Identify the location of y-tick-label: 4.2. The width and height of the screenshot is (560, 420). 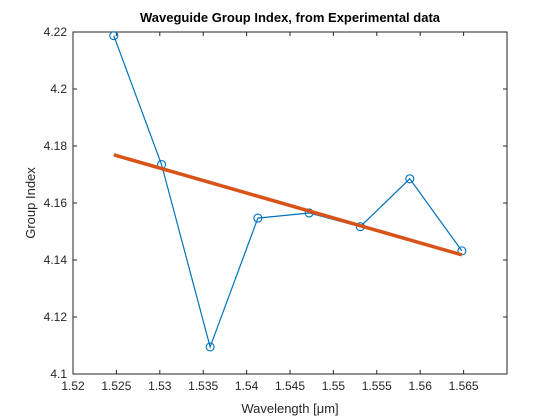
(58, 89).